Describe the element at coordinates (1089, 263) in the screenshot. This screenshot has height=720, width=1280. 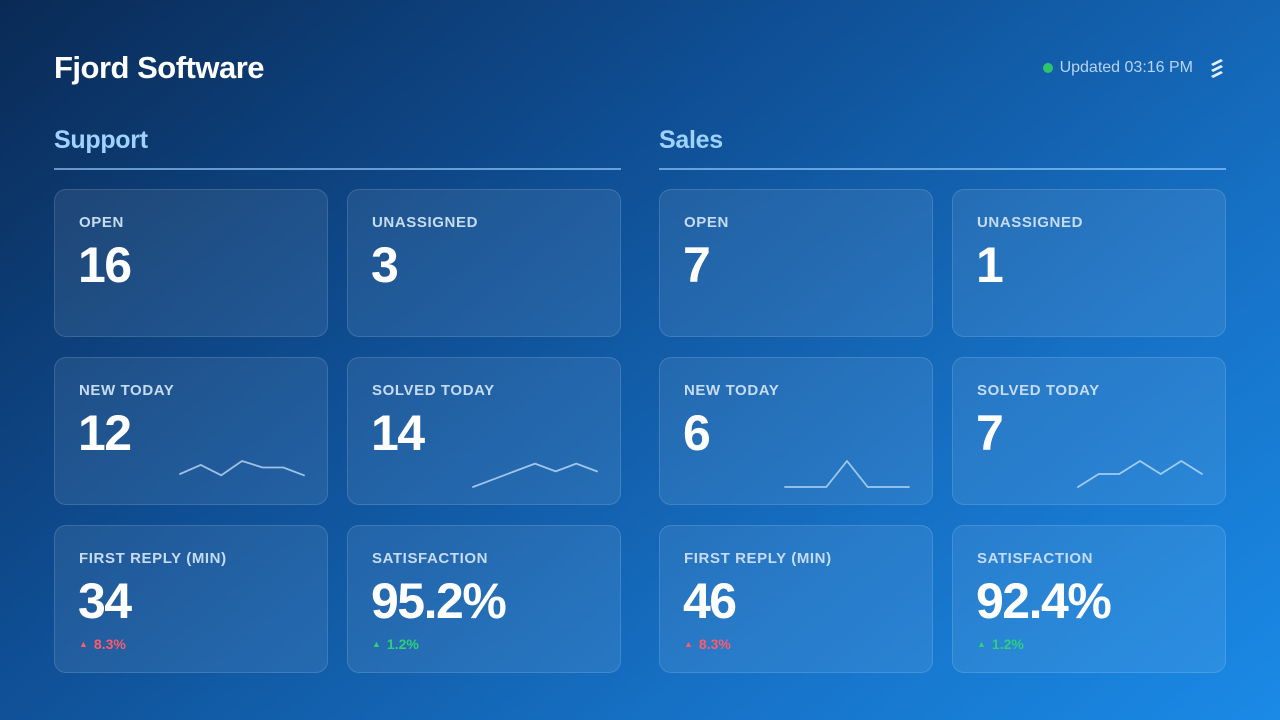
I see `sales-unassigned-card: UNASSIGNED 1` at that location.